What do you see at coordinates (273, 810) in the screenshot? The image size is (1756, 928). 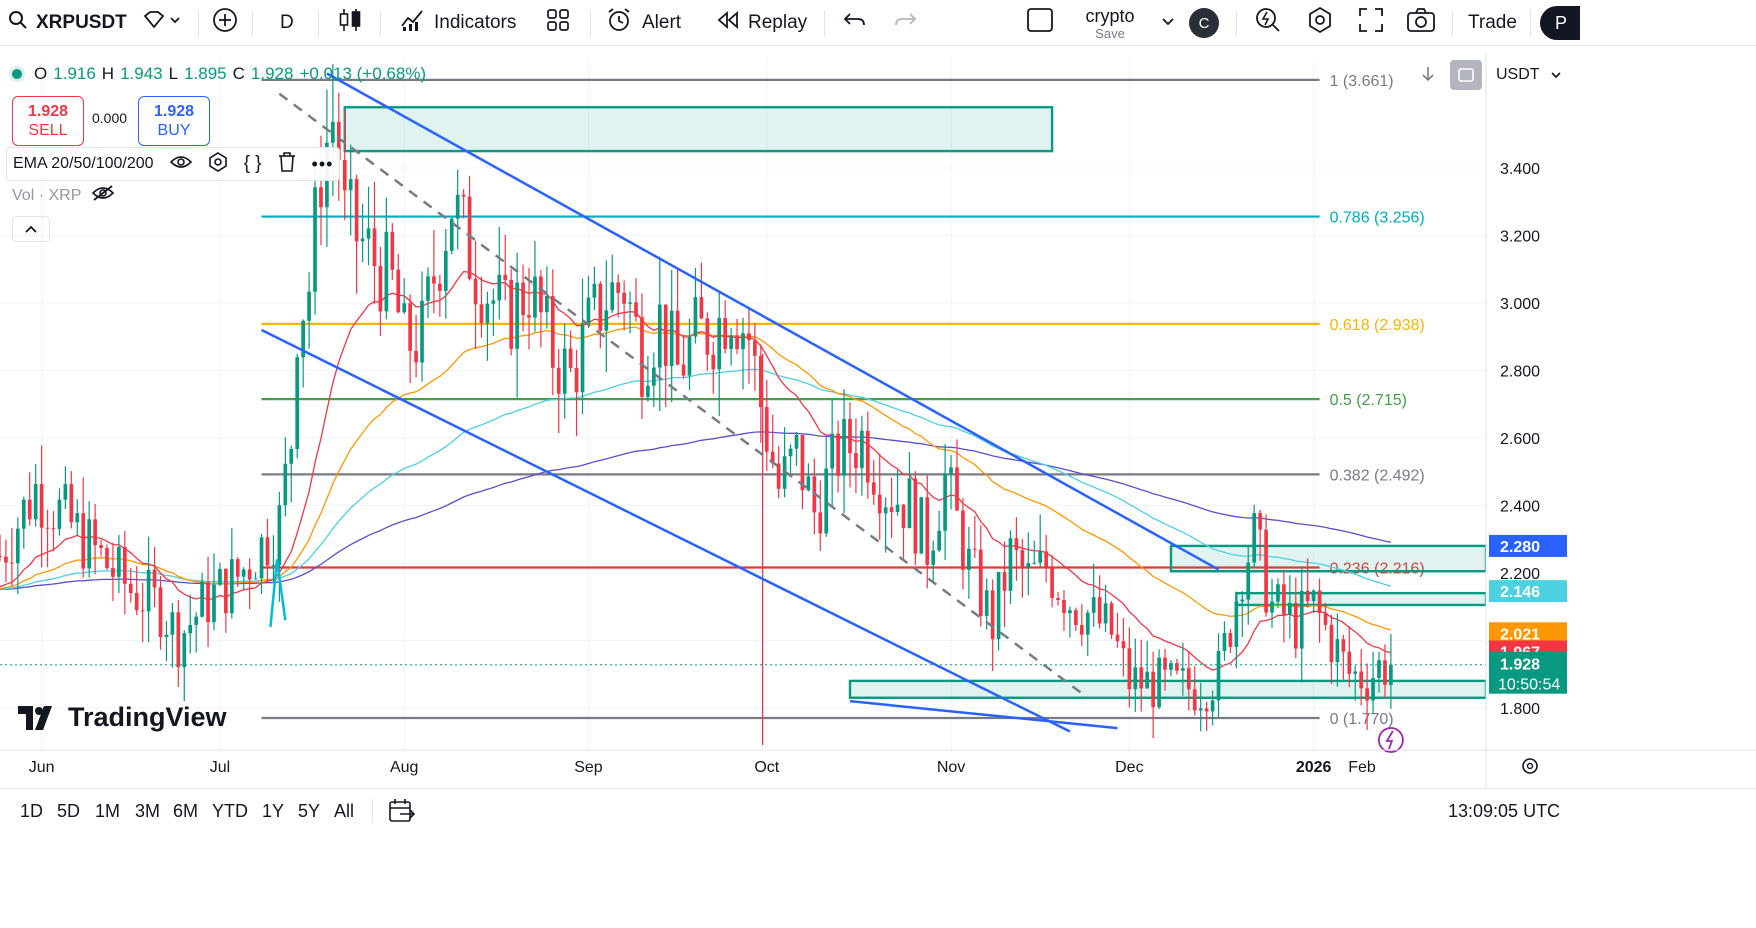 I see `range-1y: 1Y` at bounding box center [273, 810].